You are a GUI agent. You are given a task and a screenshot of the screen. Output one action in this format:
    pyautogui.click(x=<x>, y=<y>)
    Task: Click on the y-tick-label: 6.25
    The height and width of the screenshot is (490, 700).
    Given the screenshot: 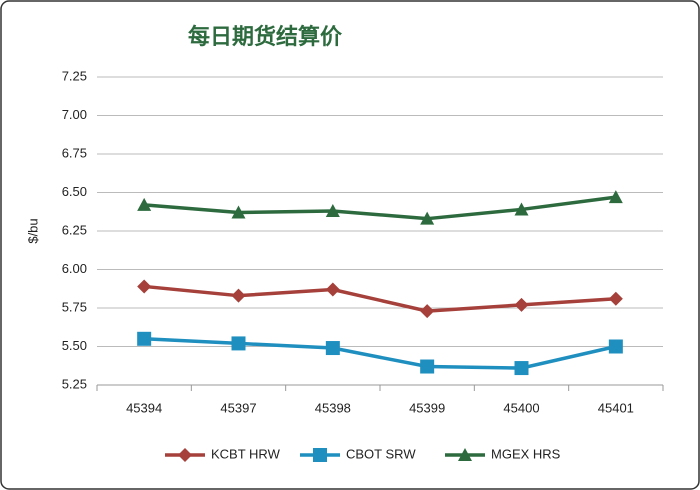 What is the action you would take?
    pyautogui.click(x=74, y=229)
    